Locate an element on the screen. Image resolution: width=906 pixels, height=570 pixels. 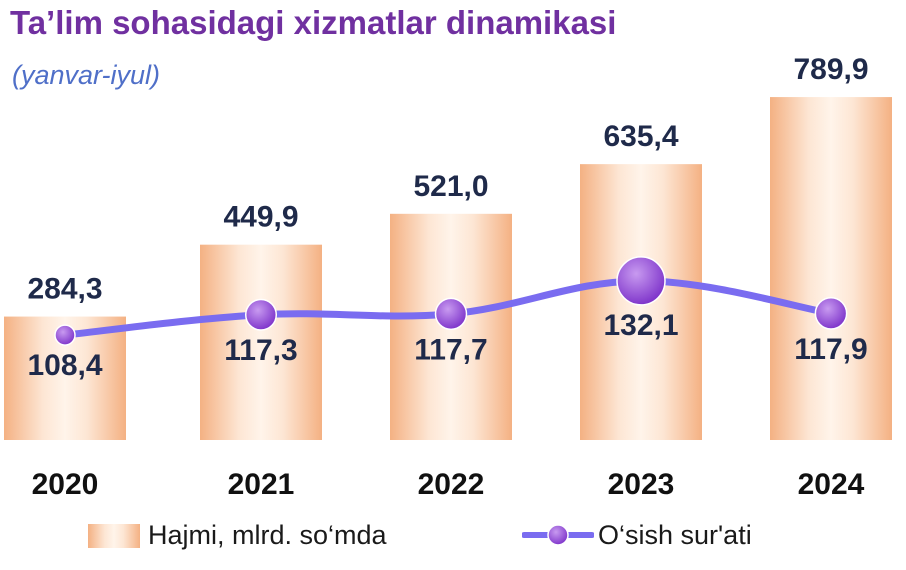
bar-value-label-2024: 789,9 is located at coordinates (830, 69).